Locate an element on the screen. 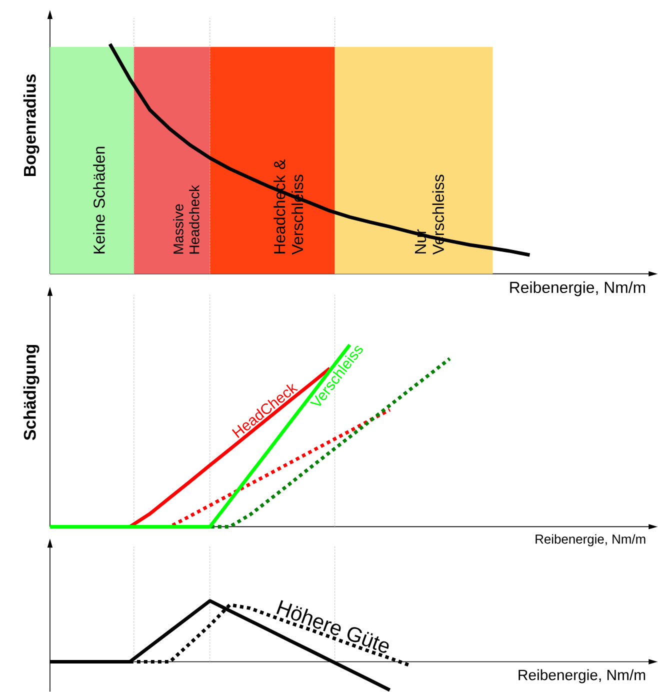  text: Höhere Güte is located at coordinates (332, 626).